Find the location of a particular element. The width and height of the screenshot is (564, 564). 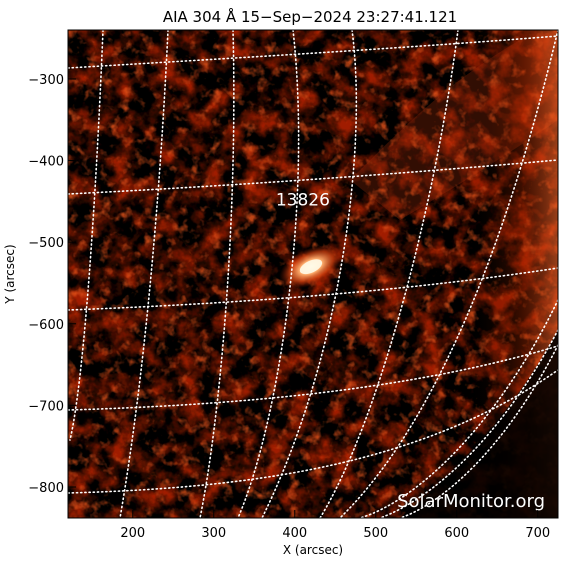

active-region-core is located at coordinates (311, 267).